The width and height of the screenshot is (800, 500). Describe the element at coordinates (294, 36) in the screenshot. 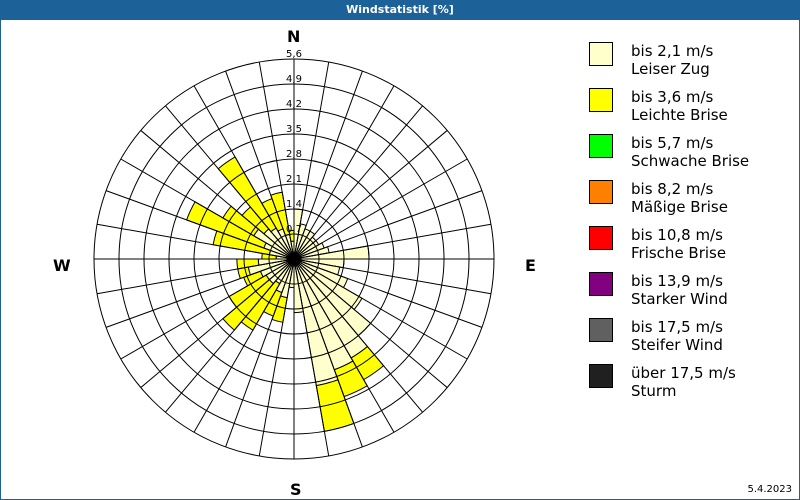

I see `compass-north-label: N` at that location.